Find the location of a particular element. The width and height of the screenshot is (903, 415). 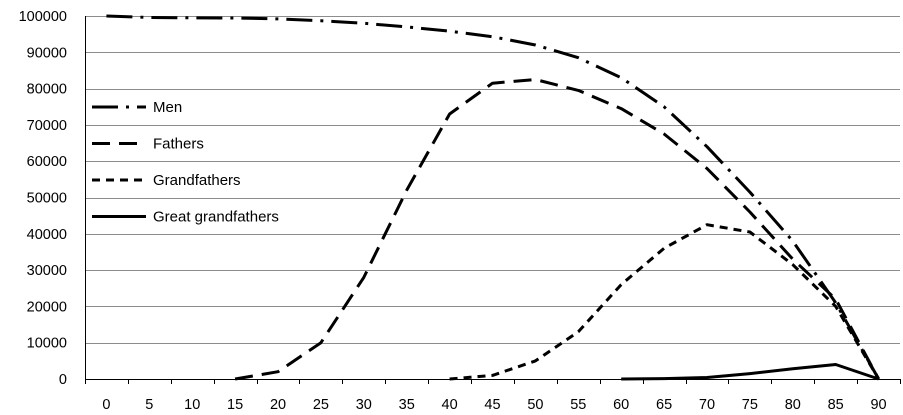

x-tick-label: 50 is located at coordinates (535, 405).